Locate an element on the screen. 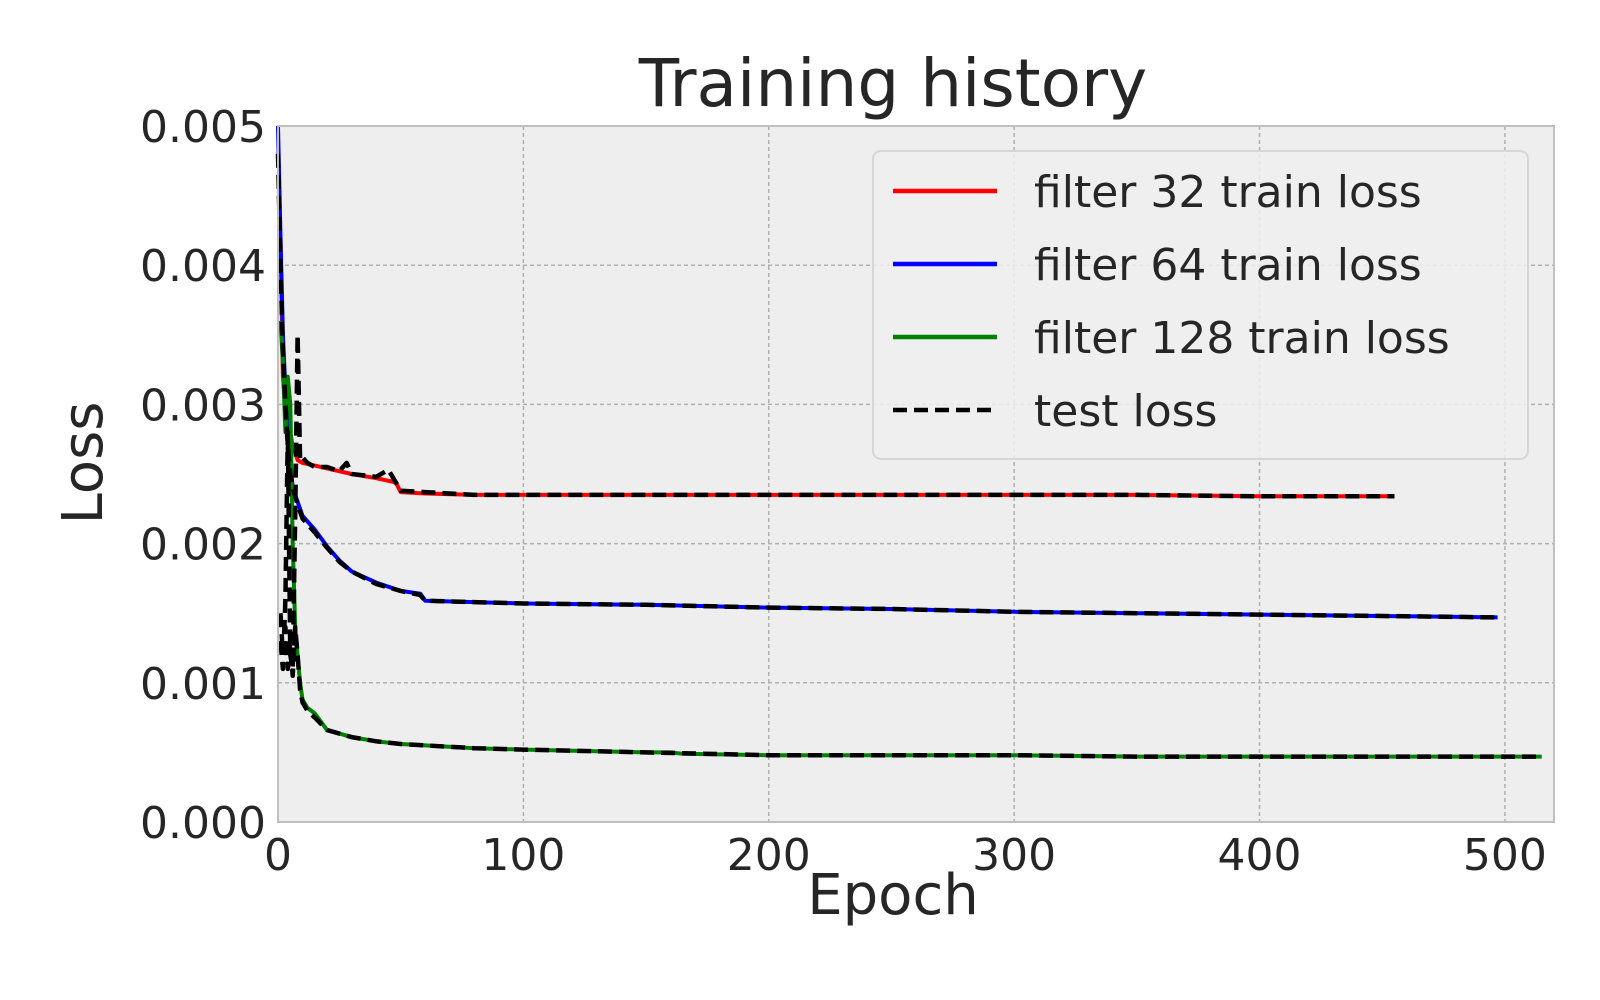  legend-label: filter 32 train loss is located at coordinates (1228, 192).